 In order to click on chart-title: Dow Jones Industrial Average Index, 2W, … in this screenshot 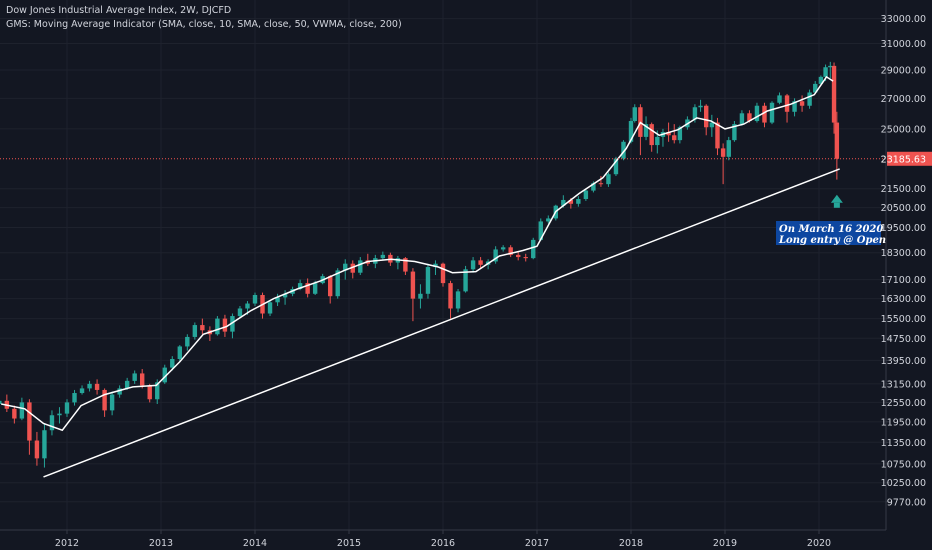, I will do `click(118, 10)`.